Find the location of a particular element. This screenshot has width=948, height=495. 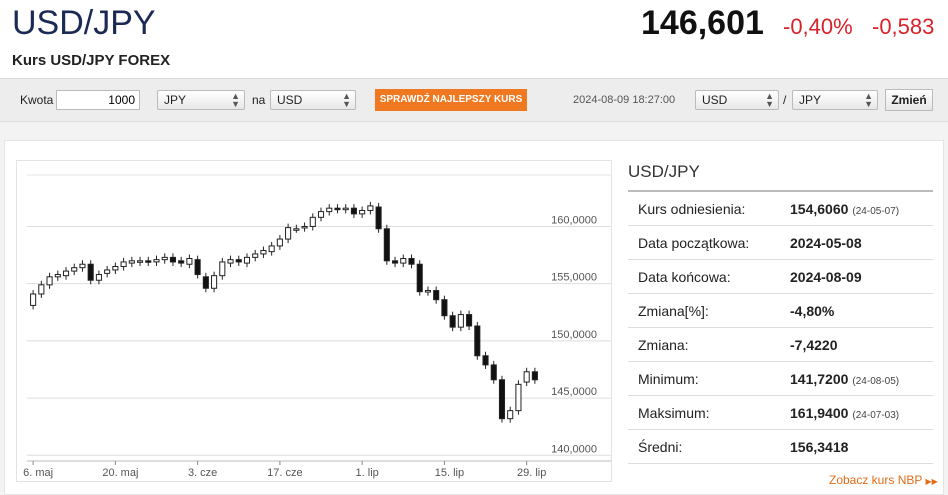

info-row-value-text: -4,80% is located at coordinates (812, 311).